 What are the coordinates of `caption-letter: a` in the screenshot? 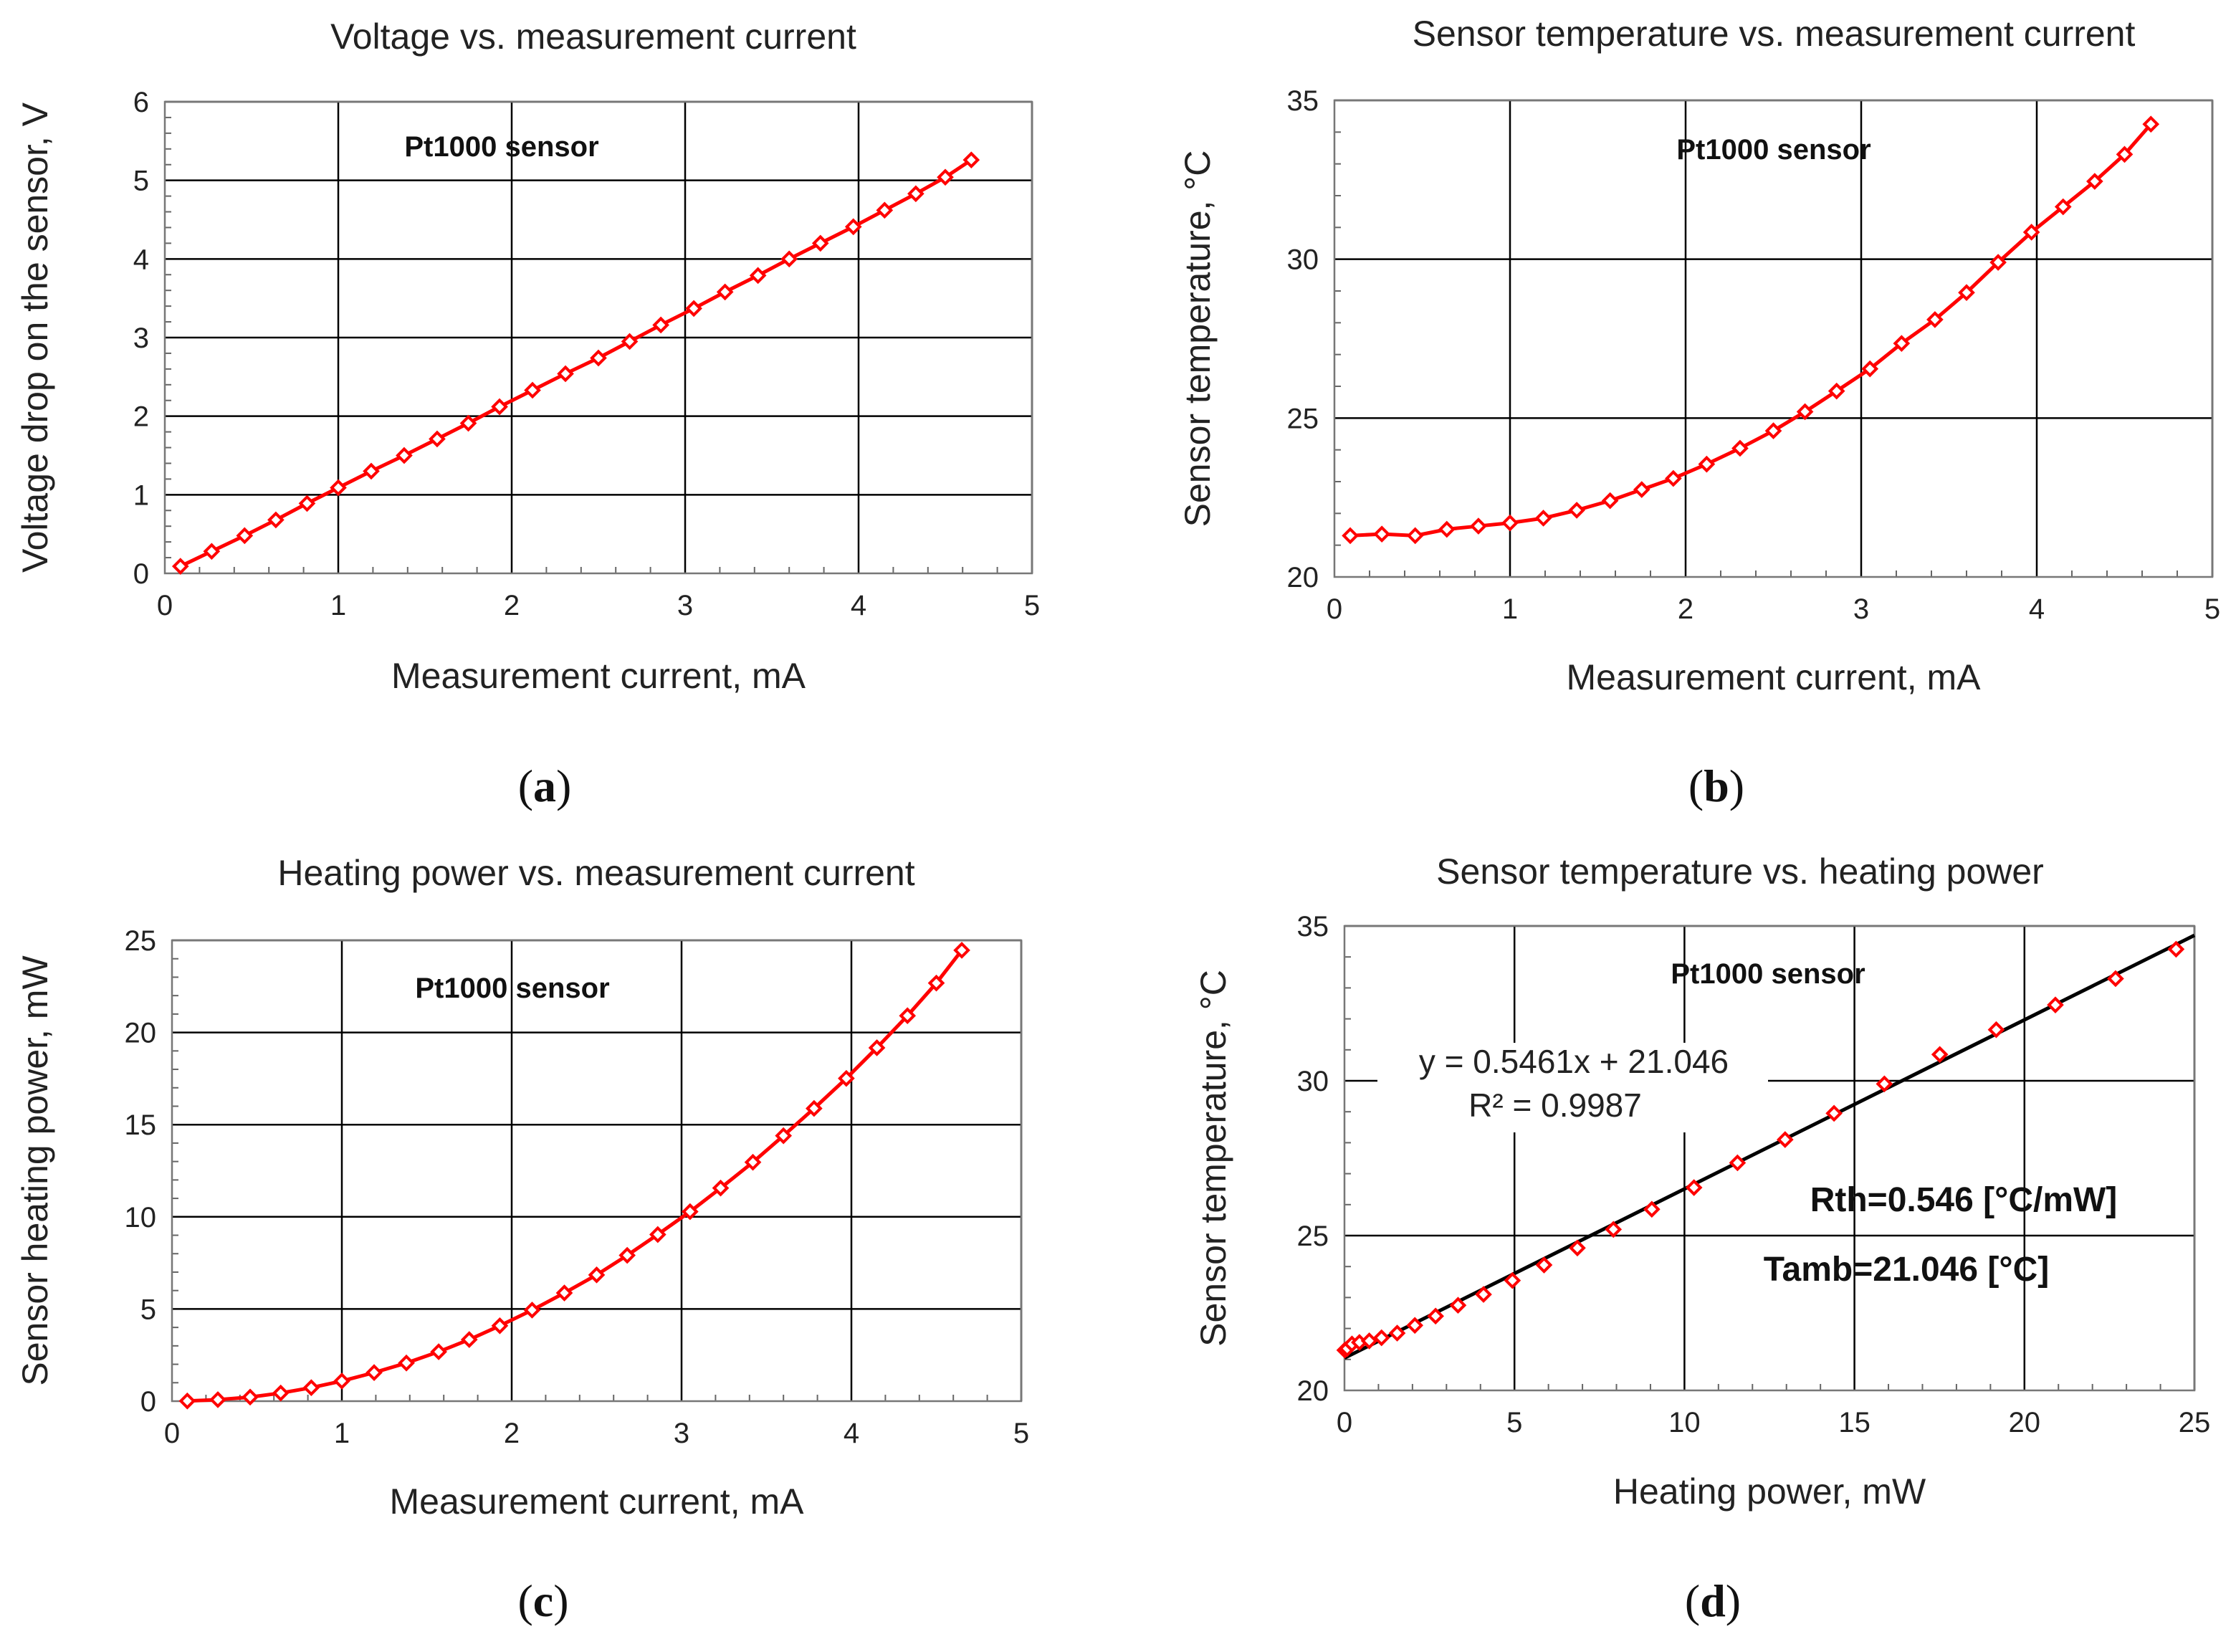 It's located at (544, 785).